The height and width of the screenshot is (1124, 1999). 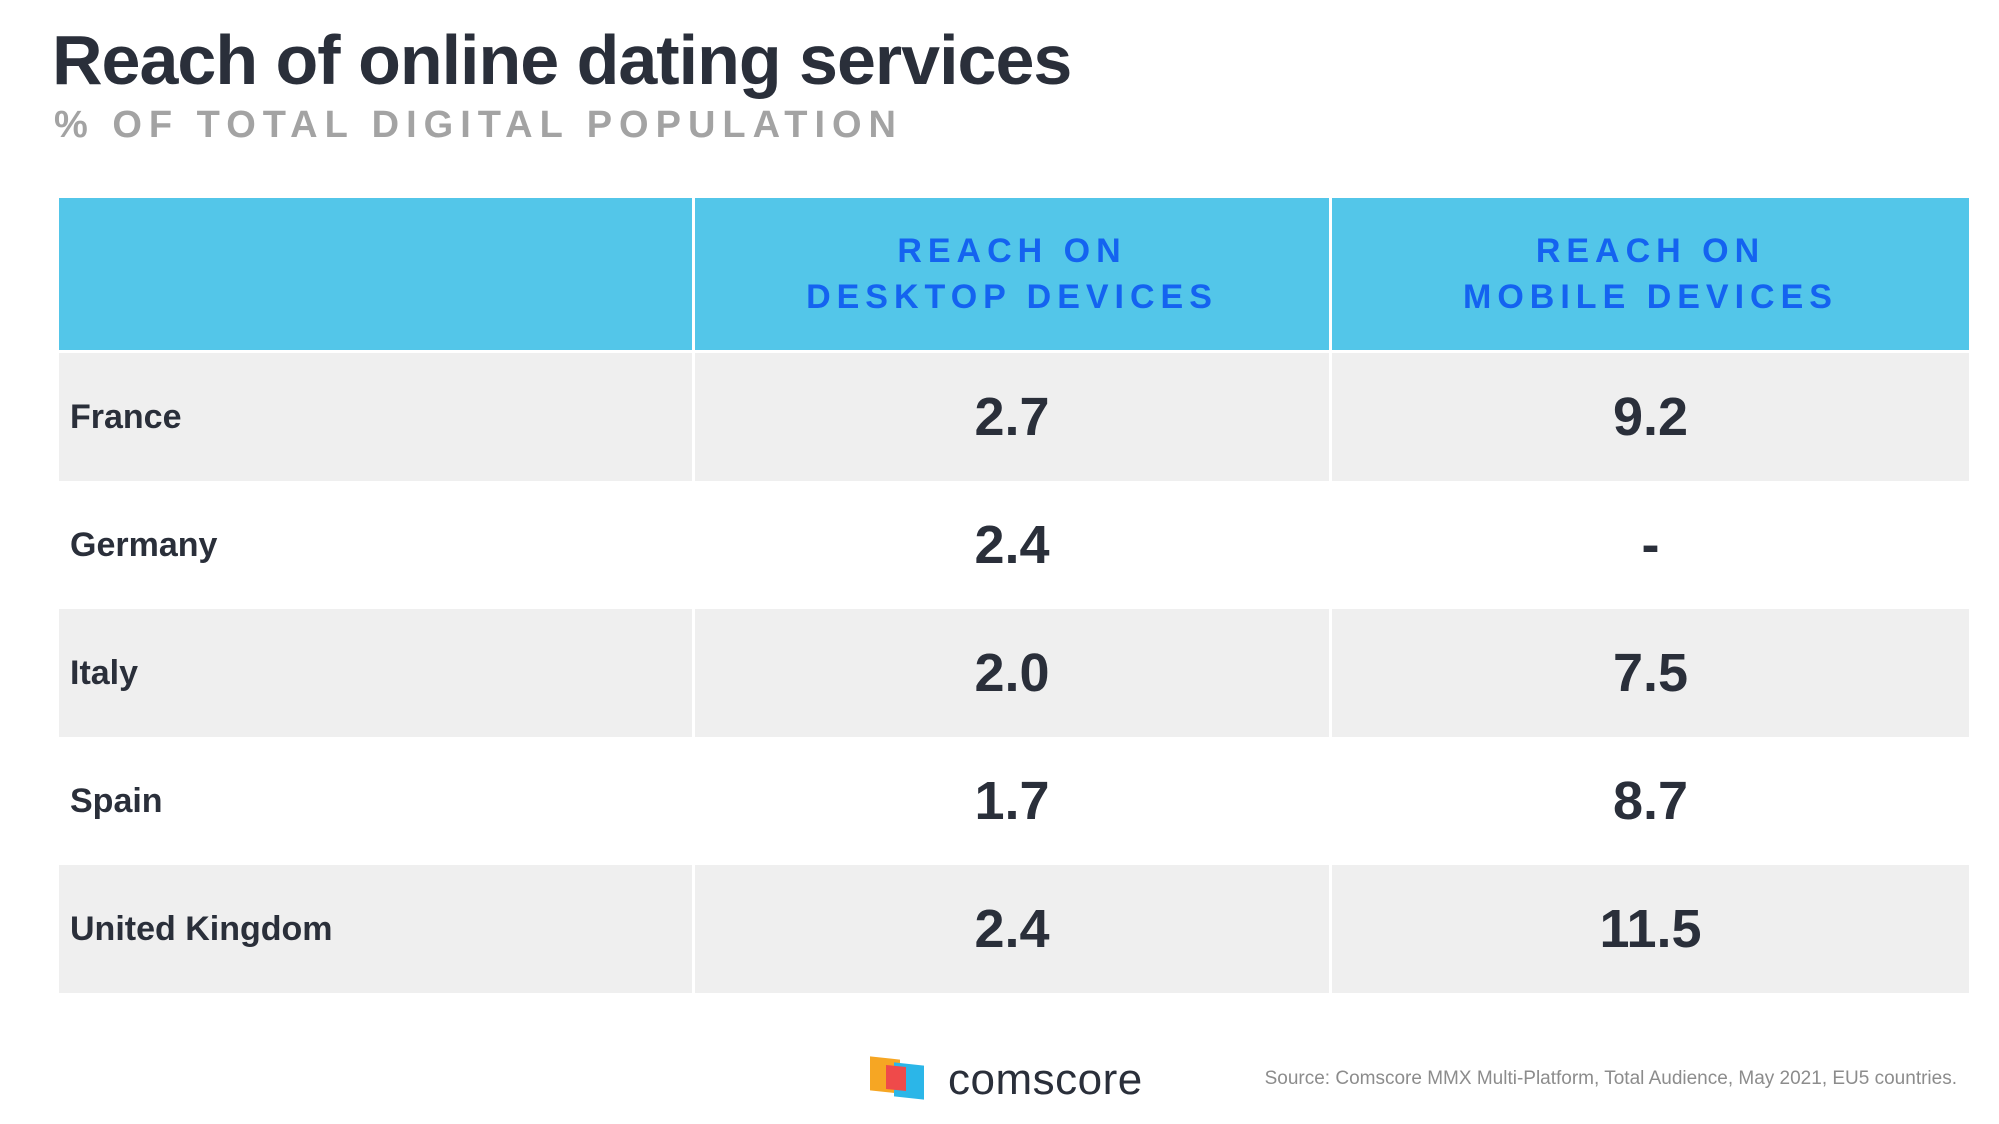 I want to click on header-desktop-cell: REACH ON DESKTOP DEVICES, so click(x=1013, y=274).